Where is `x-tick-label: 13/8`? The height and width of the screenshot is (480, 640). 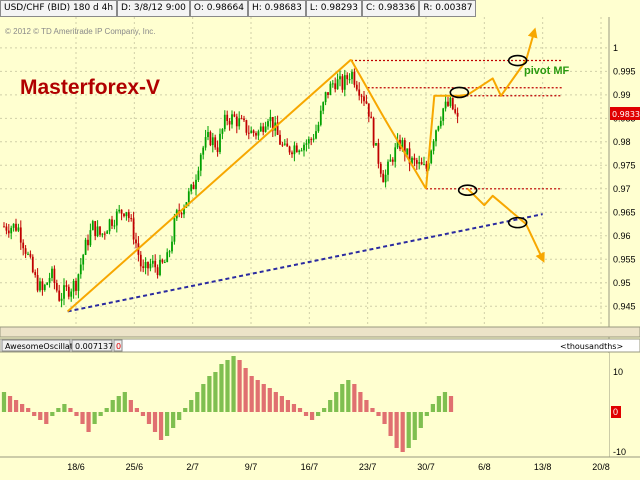
x-tick-label: 13/8 is located at coordinates (543, 467).